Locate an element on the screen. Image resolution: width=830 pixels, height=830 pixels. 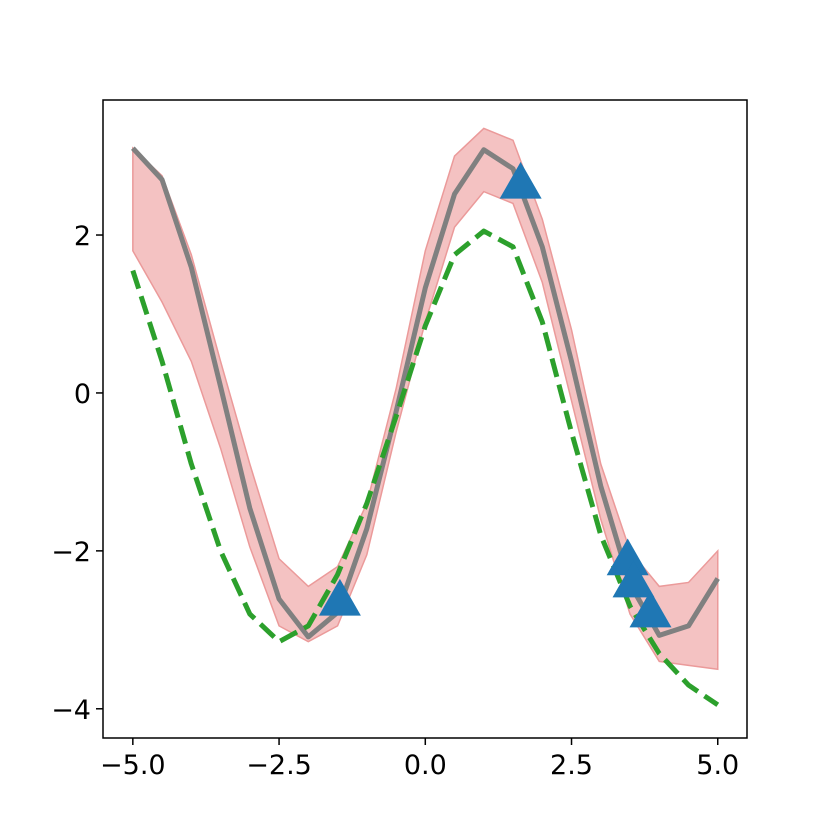
y-tick-label: 0 is located at coordinates (82, 394).